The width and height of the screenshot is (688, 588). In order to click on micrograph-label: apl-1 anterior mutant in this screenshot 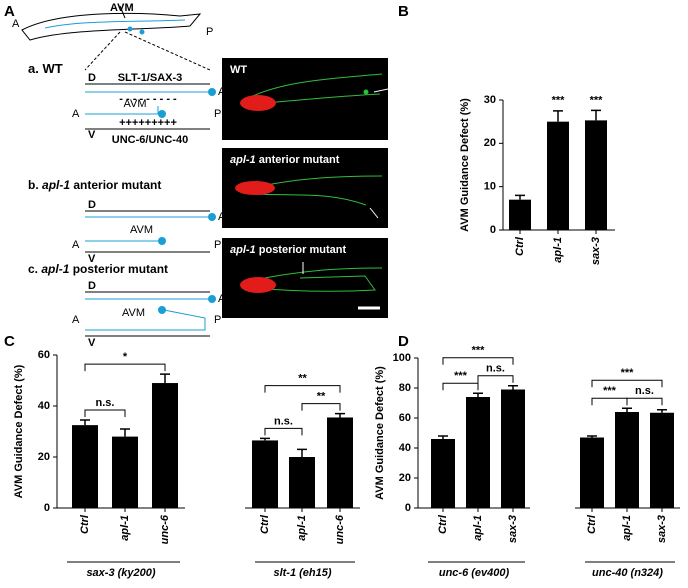, I will do `click(285, 160)`.